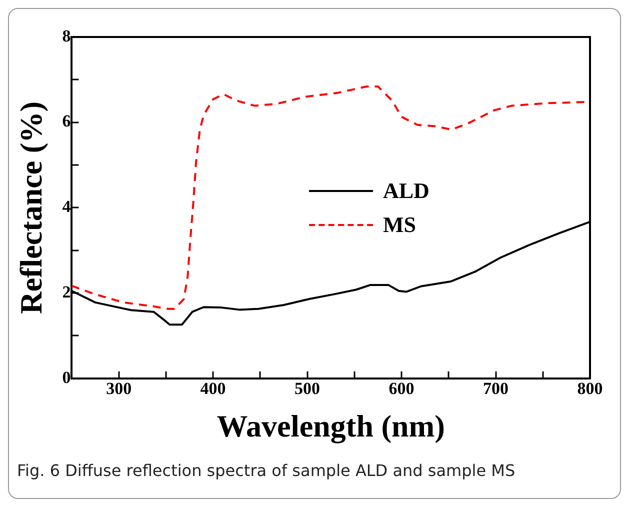  What do you see at coordinates (66, 36) in the screenshot?
I see `y-tick-label: 8` at bounding box center [66, 36].